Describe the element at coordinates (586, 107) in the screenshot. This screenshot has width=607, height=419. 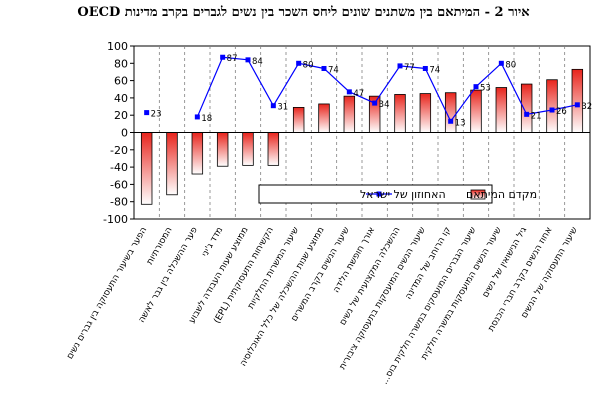
I see `data-label: 32` at that location.